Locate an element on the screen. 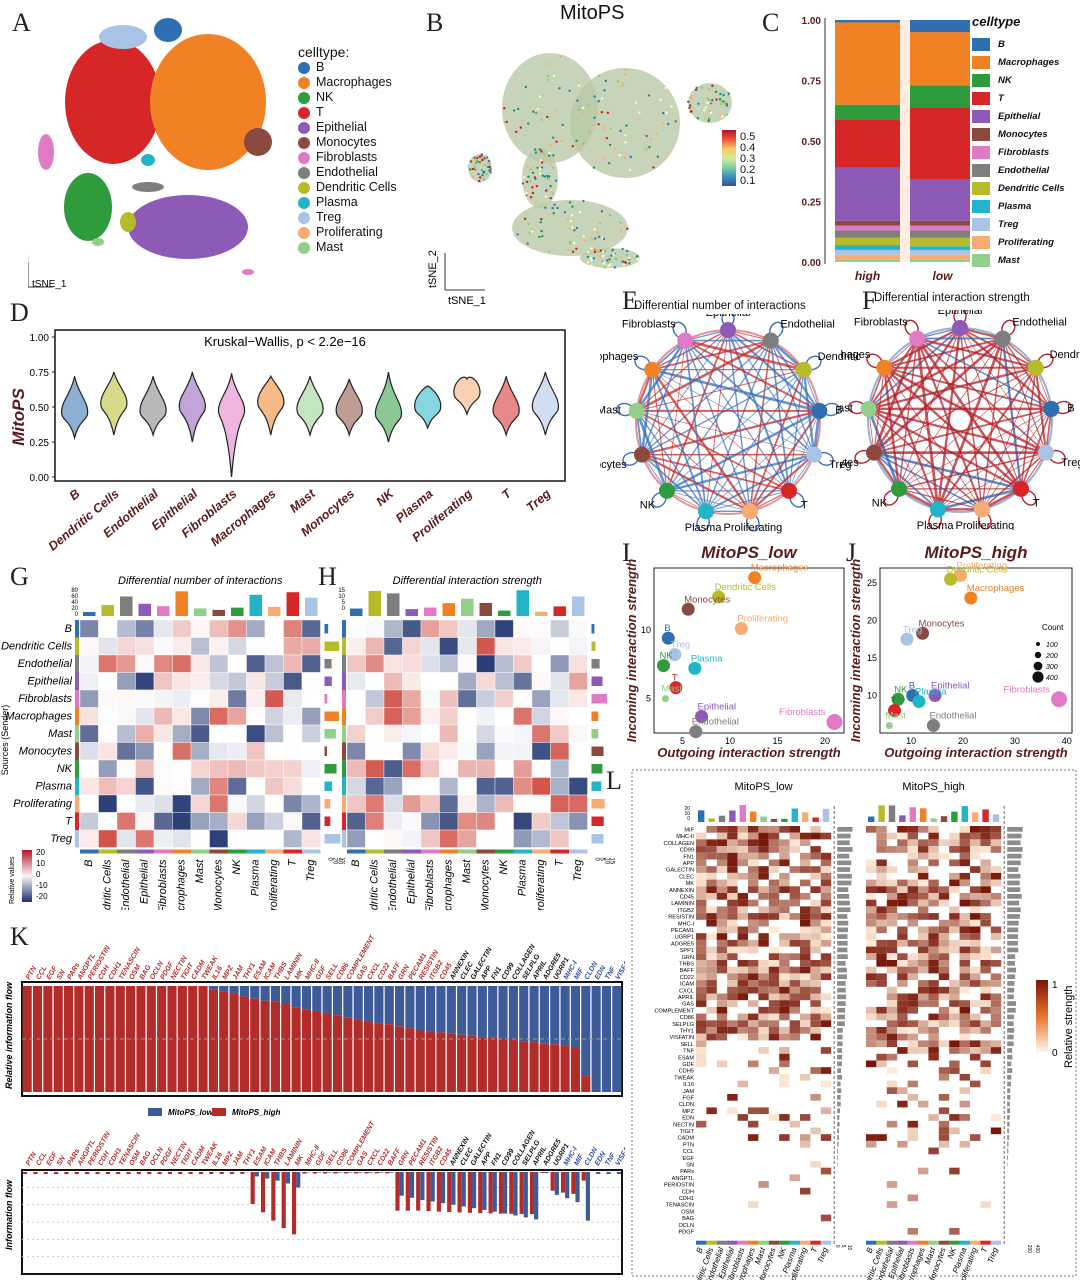 Image resolution: width=1080 pixels, height=1280 pixels. legend-dot is located at coordinates (304, 127).